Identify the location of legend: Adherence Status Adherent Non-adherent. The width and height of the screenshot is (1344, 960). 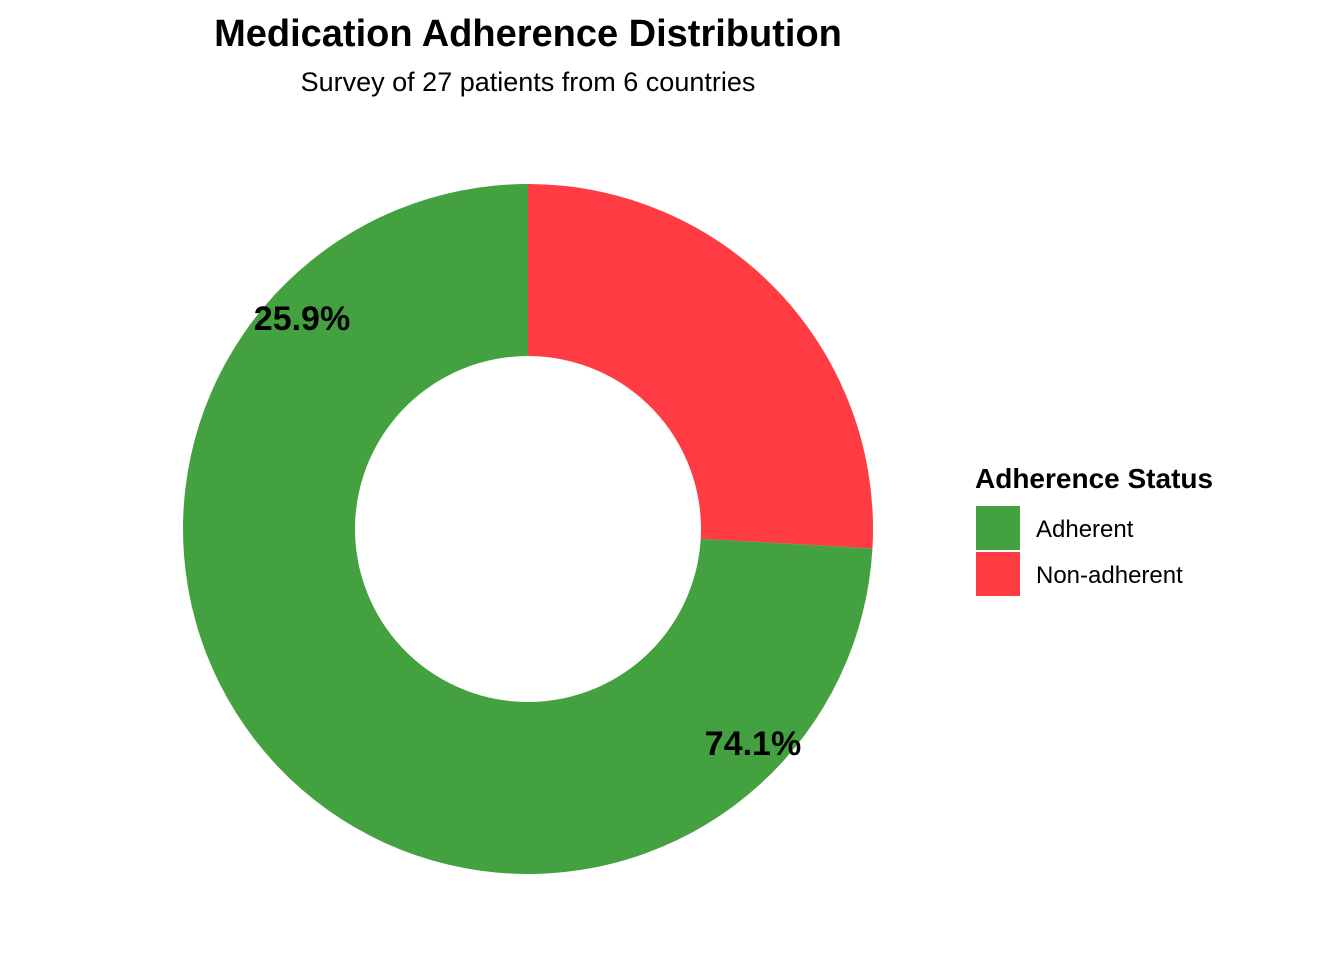
(1094, 529).